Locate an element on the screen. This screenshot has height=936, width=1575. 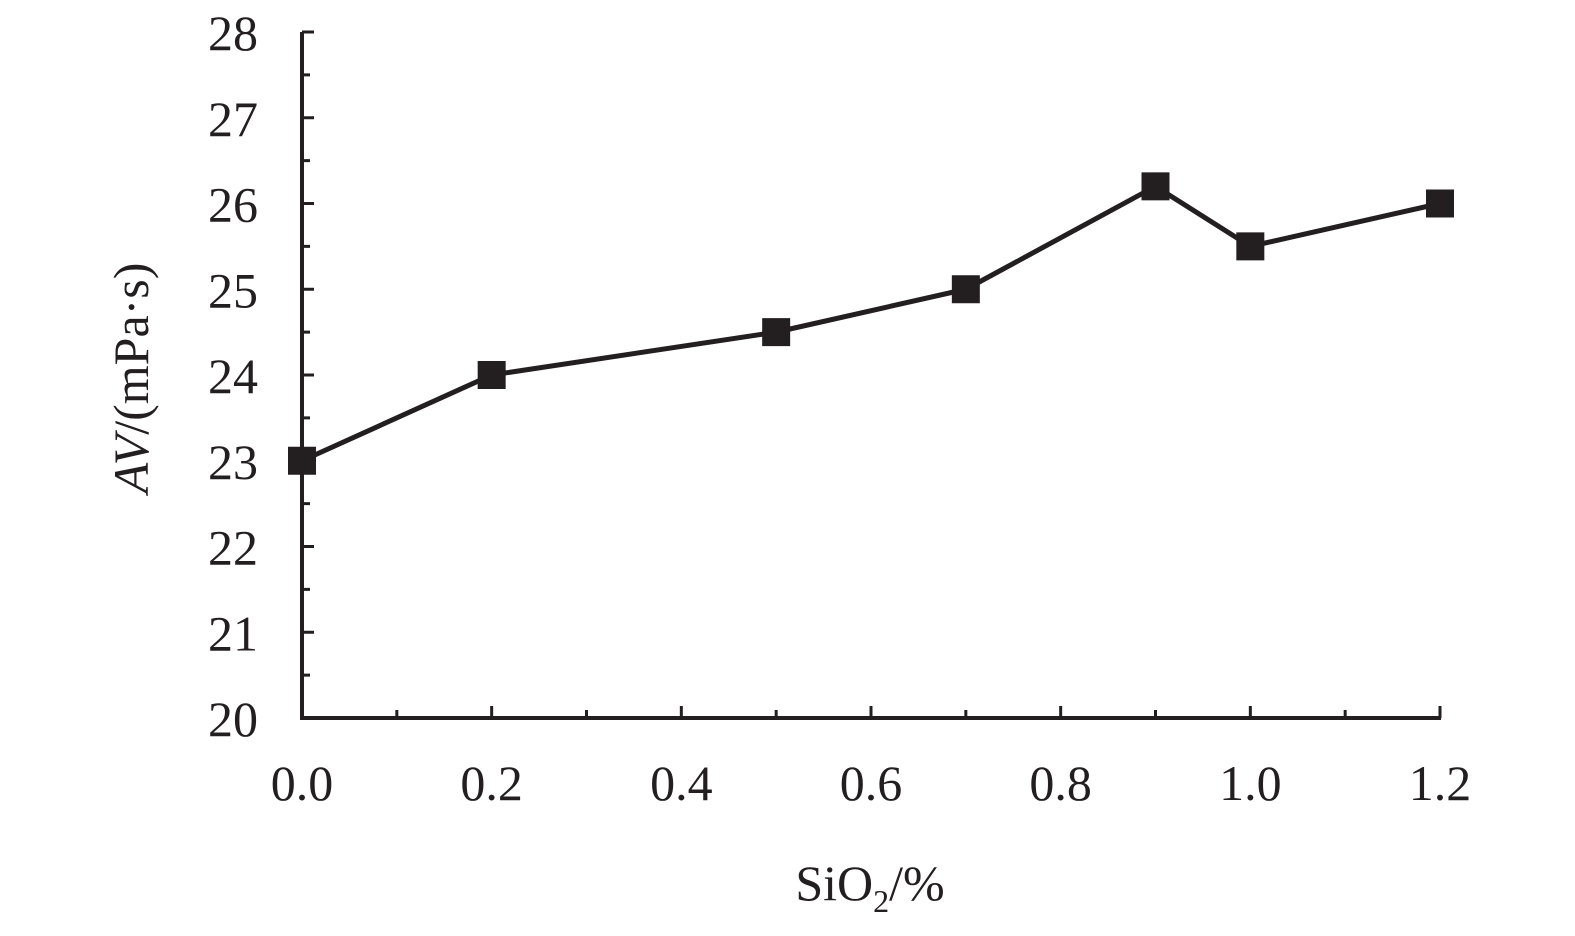
x-axis-tick-labels: 0.0 0.2 0.4 0.6 0.8 1.0 1.2 is located at coordinates (871, 783).